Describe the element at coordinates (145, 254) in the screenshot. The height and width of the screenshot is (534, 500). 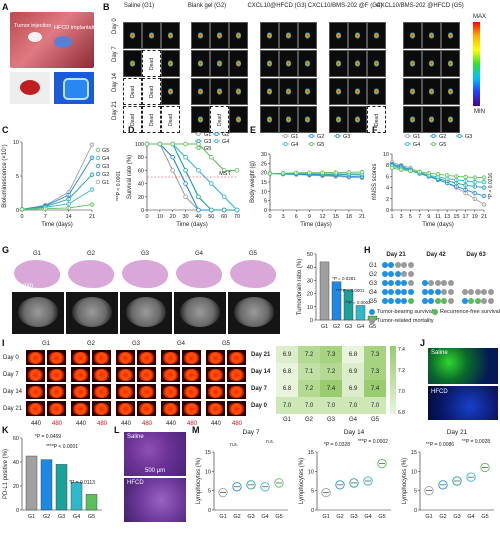
I see `brain-group-label-G3: G3` at that location.